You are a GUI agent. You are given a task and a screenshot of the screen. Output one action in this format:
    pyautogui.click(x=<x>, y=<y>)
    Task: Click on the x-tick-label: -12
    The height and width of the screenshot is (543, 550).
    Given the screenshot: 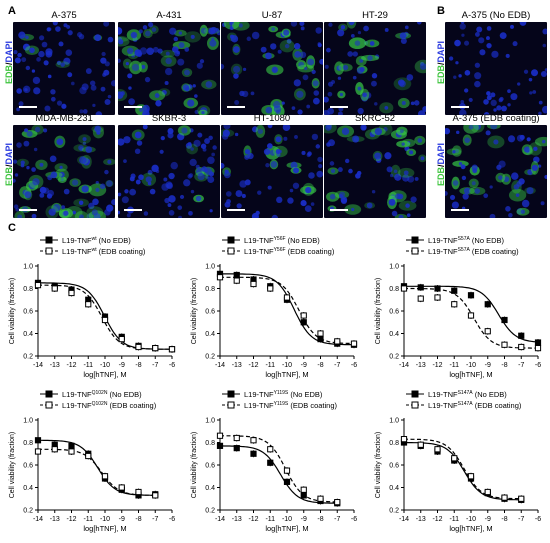 What is the action you would take?
    pyautogui.click(x=437, y=519)
    